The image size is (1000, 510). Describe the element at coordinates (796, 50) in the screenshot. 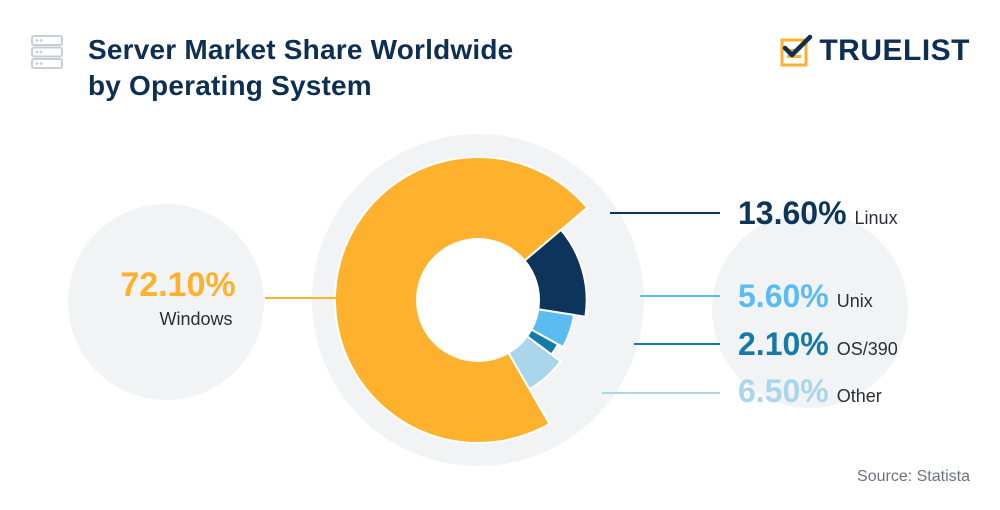

I see `checklist-logo-icon` at that location.